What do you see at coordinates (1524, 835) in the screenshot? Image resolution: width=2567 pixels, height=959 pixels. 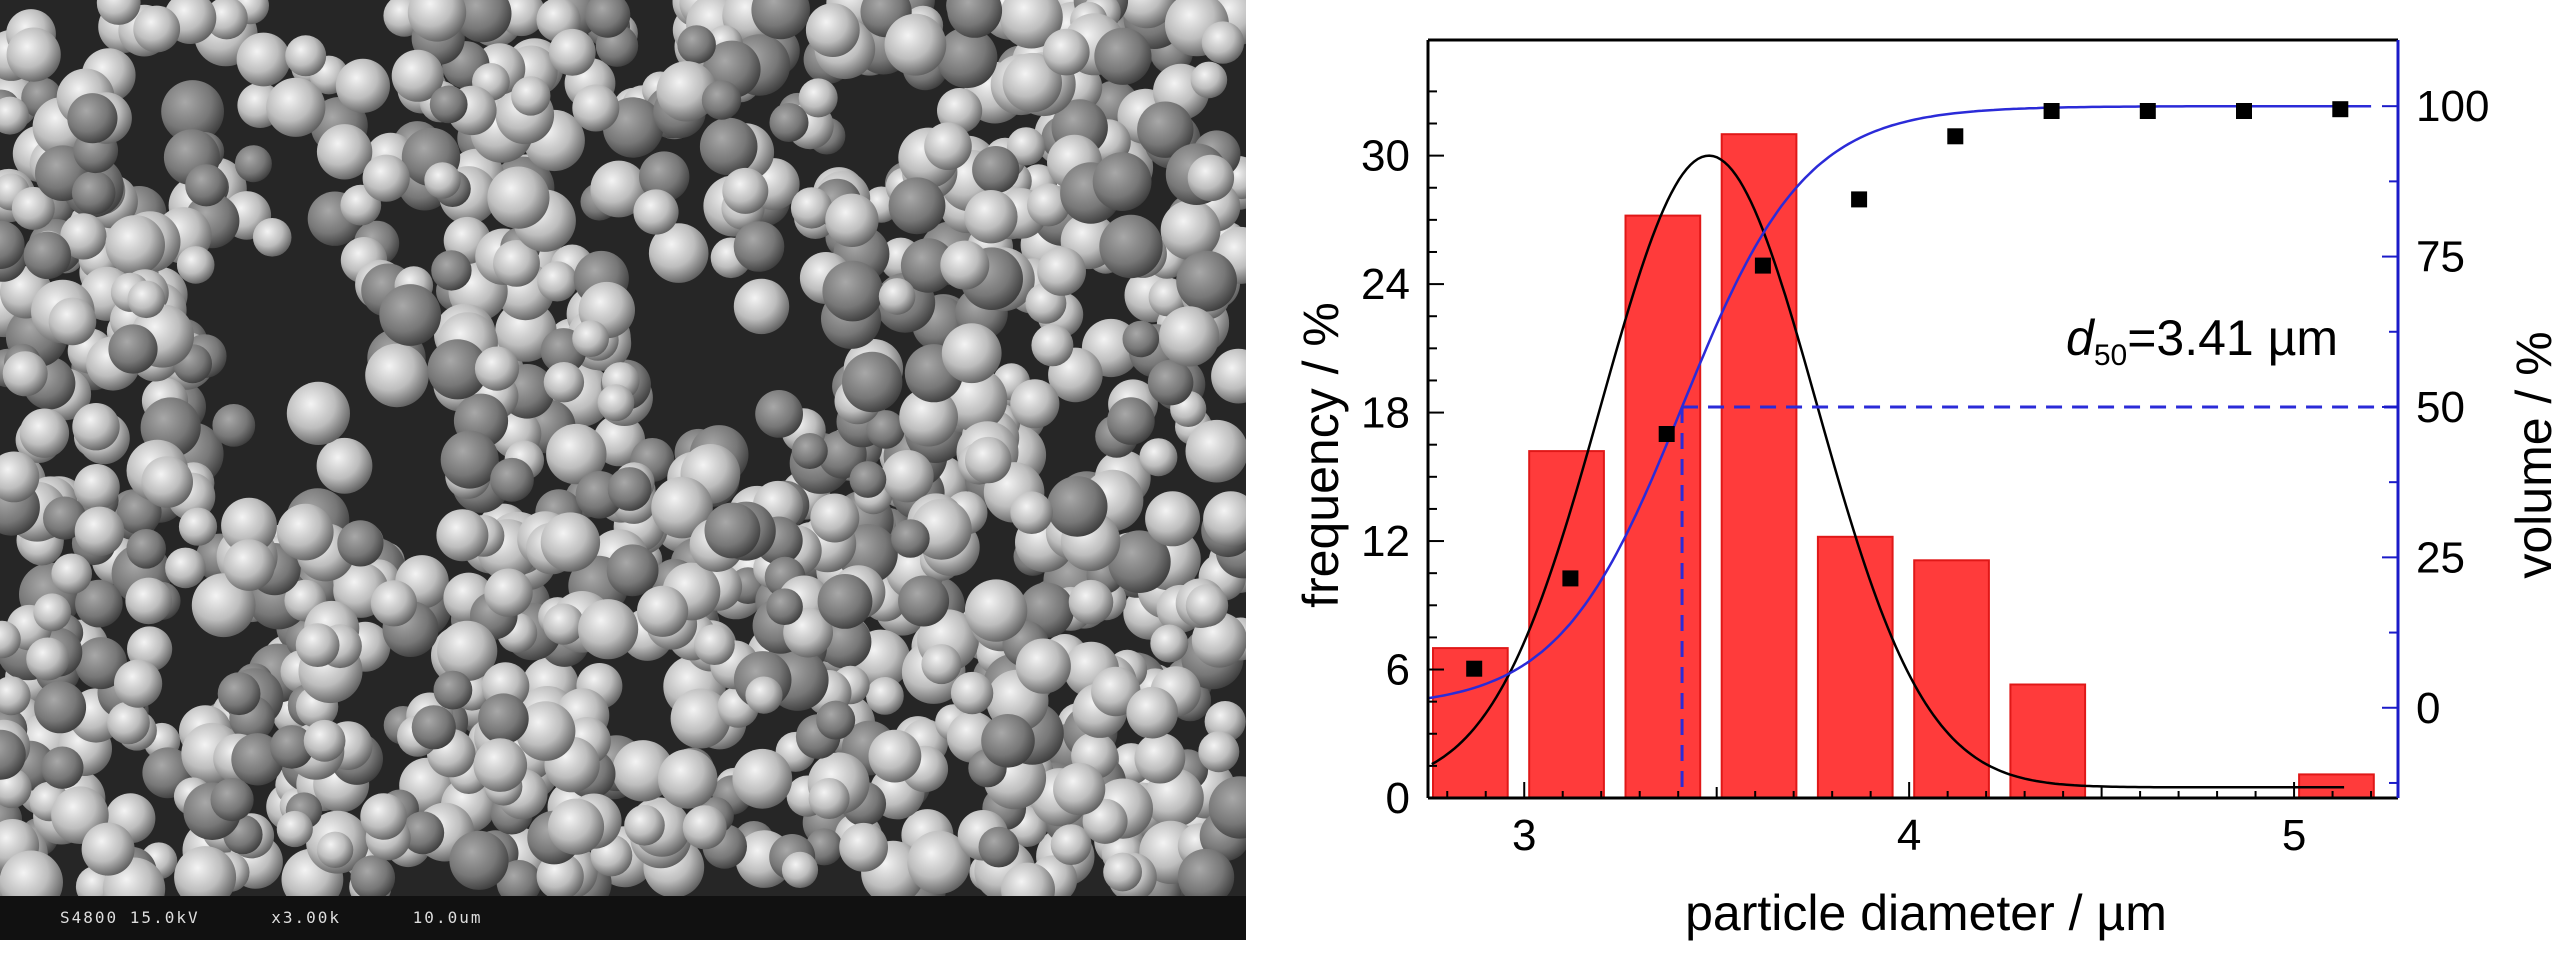 I see `x-tick-label: 3` at bounding box center [1524, 835].